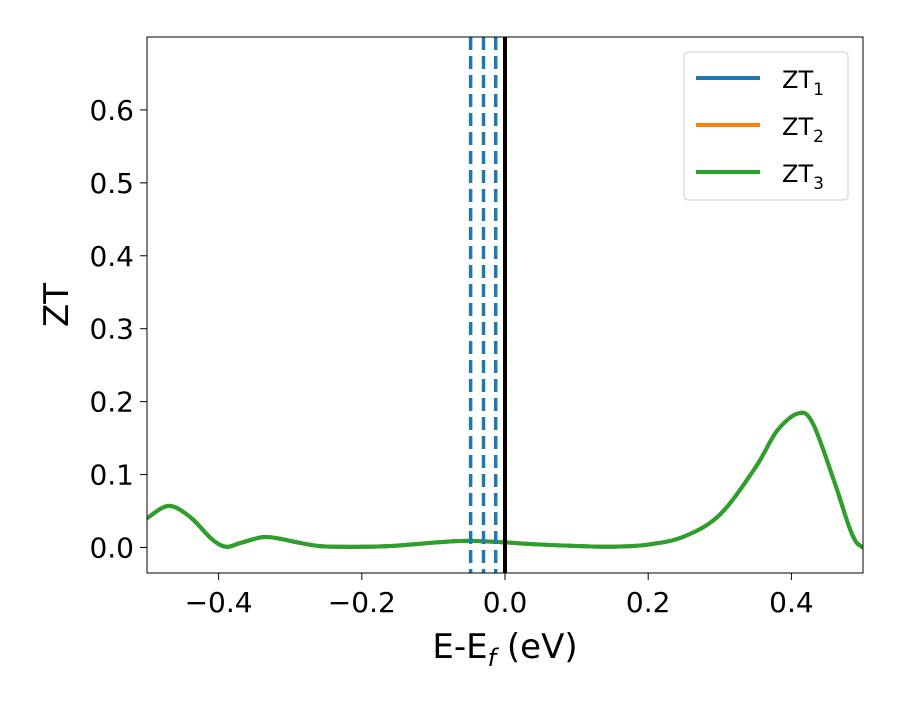  I want to click on y-axis: 0.0 0.1 0.2 0.3 0.4 0.5 0.6, so click(118, 329).